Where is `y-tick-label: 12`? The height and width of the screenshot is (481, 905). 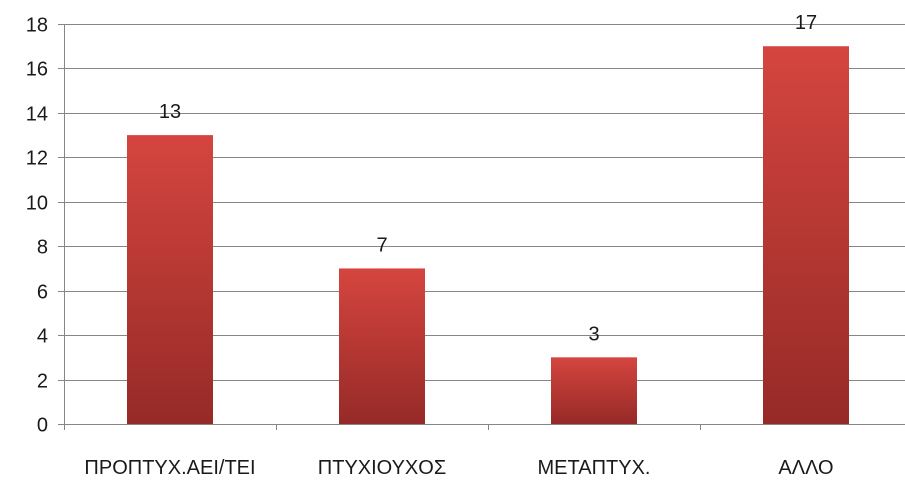
y-tick-label: 12 is located at coordinates (37, 159).